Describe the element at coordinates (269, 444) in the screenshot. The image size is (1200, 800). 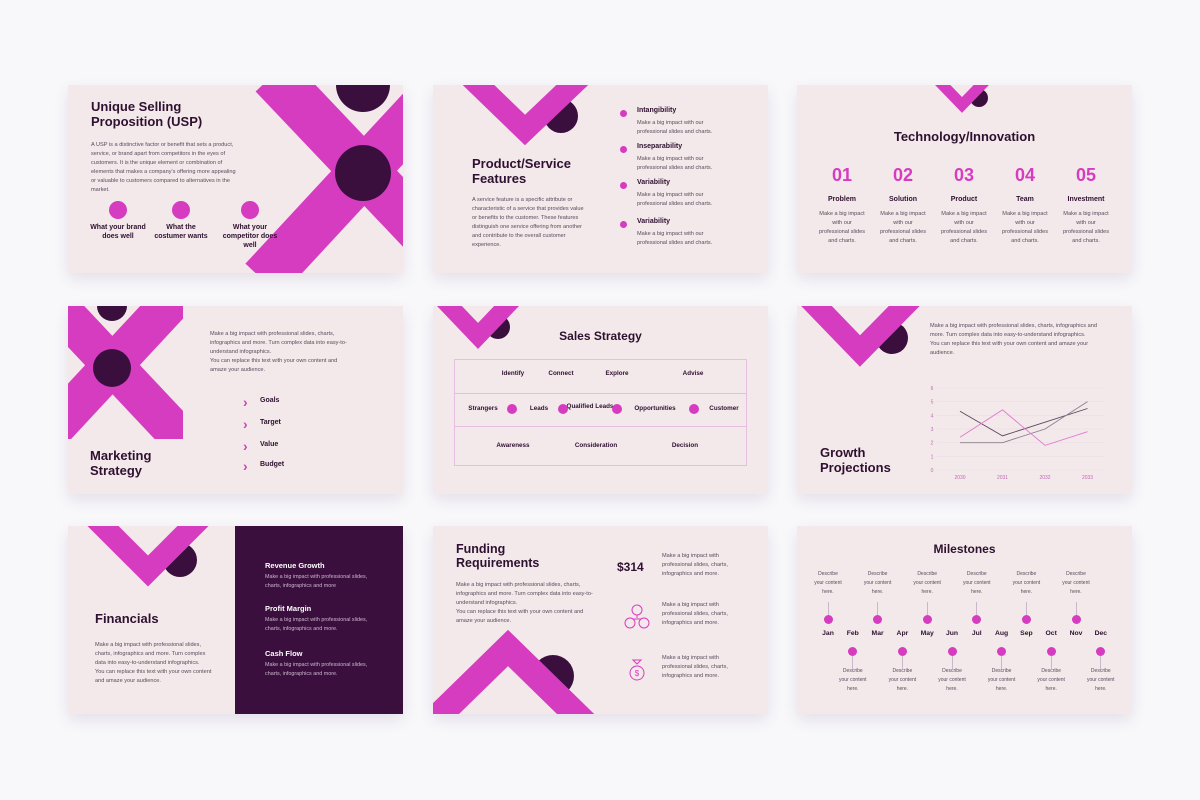
I see `marketing-item: Value` at that location.